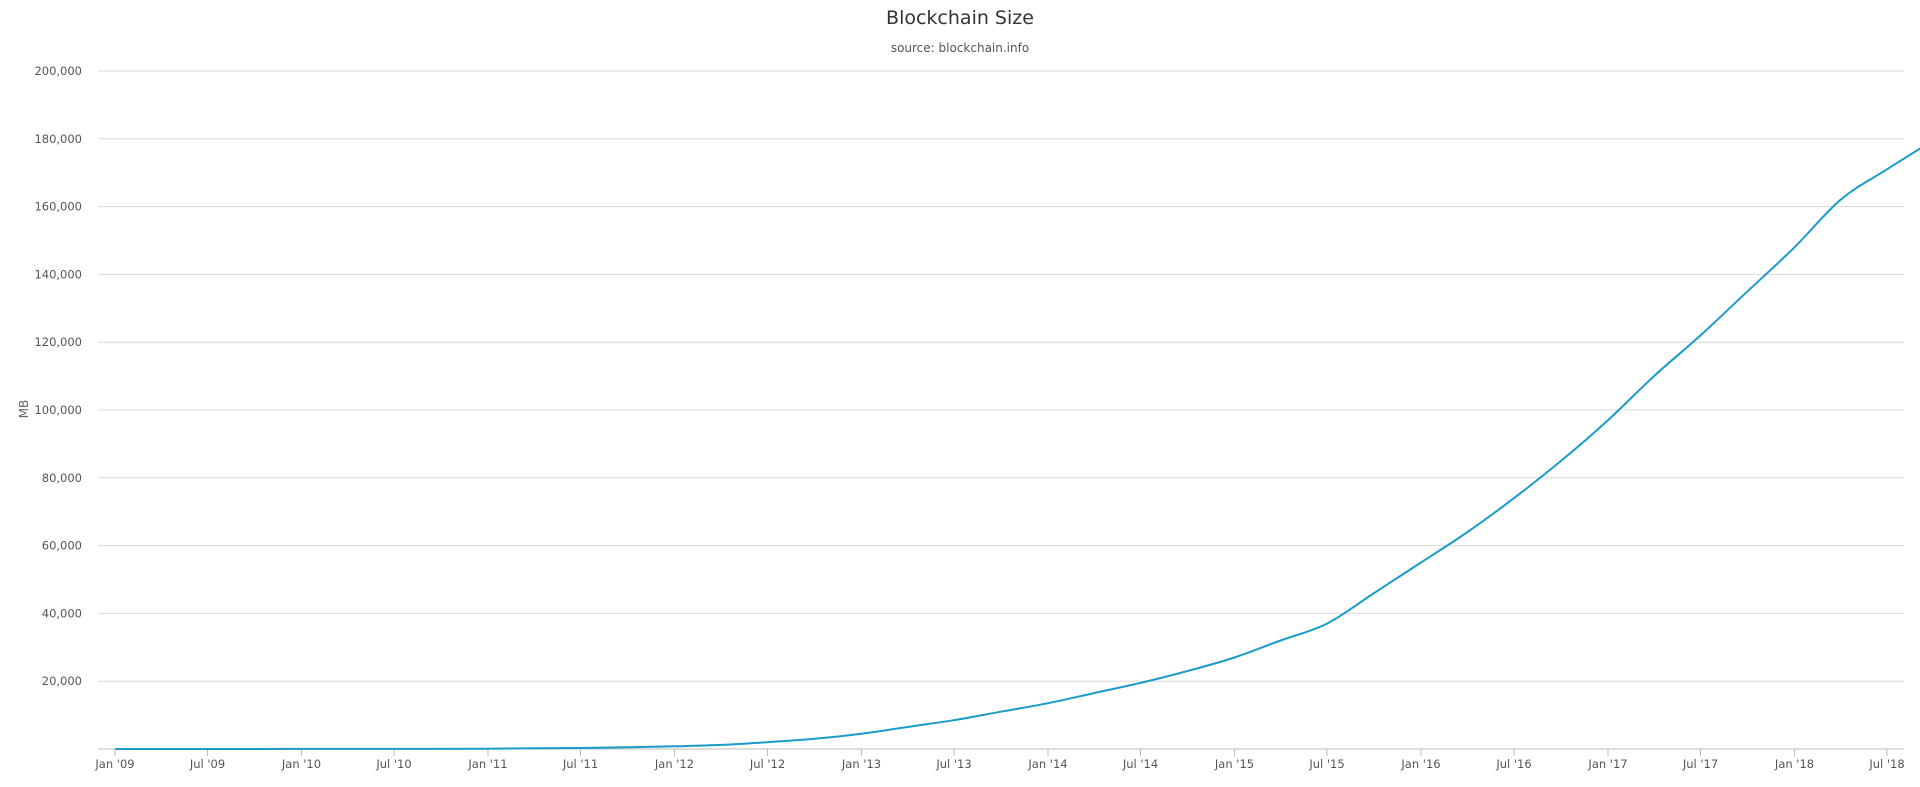 The image size is (1920, 787). I want to click on x-tick-label: Jul '15, so click(1326, 764).